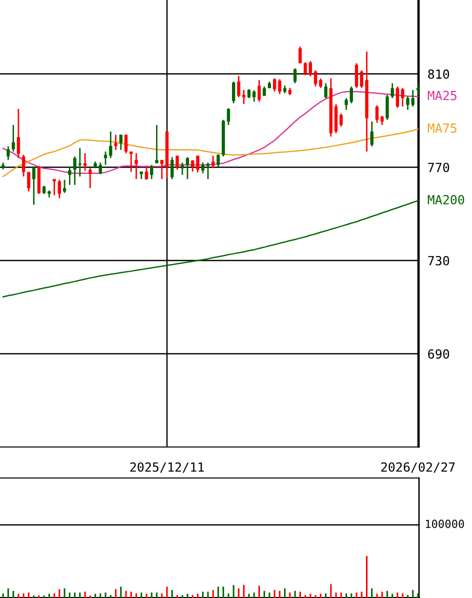 This screenshot has width=472, height=598. Describe the element at coordinates (418, 467) in the screenshot. I see `x-tick-label: 2026/02/27` at that location.